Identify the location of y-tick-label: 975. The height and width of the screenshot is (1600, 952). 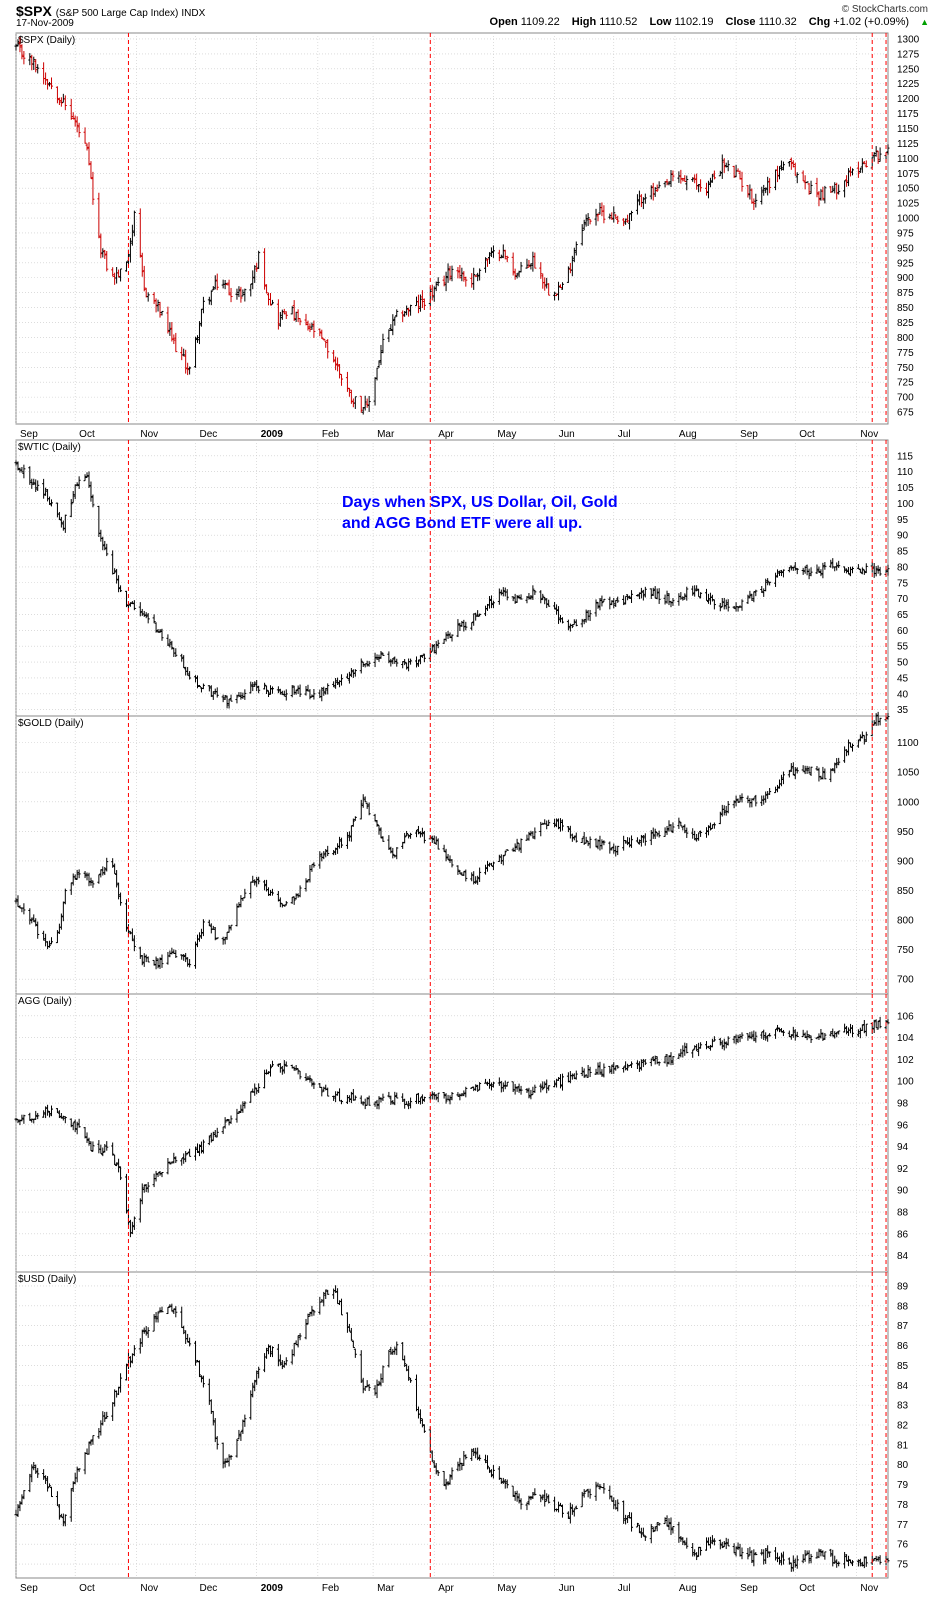
(905, 233).